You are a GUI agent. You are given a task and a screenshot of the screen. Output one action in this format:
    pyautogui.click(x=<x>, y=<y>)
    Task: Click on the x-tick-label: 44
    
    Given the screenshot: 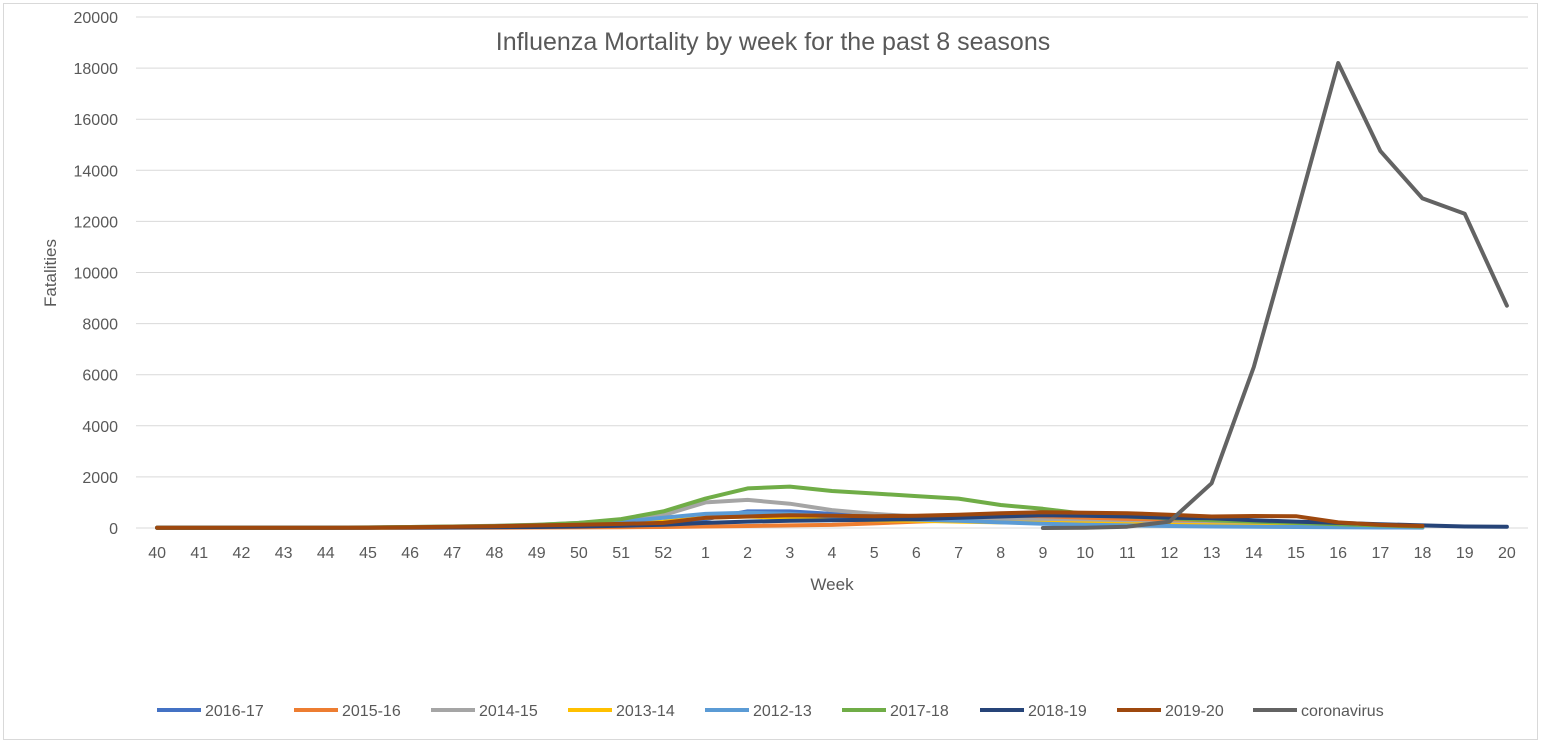 What is the action you would take?
    pyautogui.click(x=326, y=553)
    